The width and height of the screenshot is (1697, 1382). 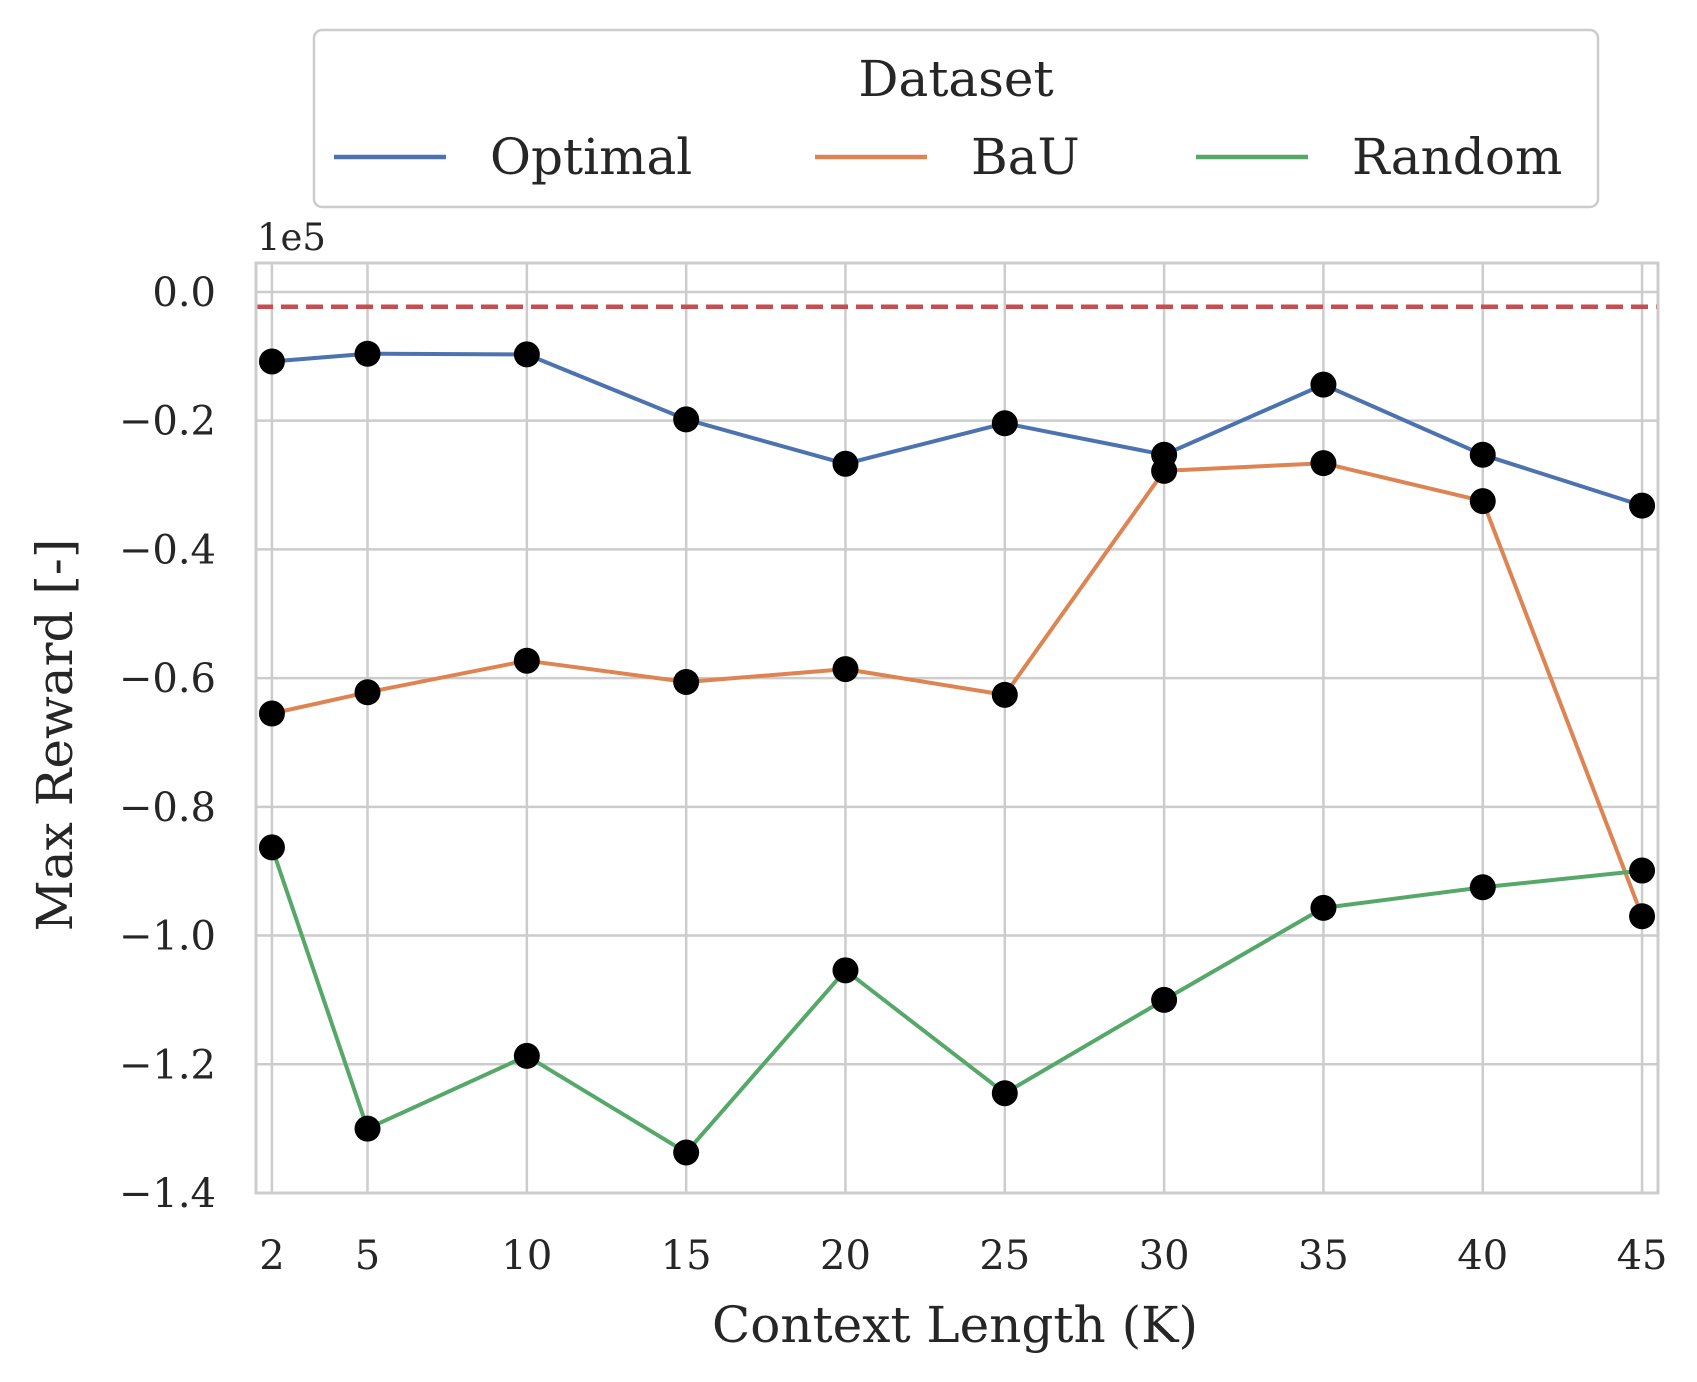 I want to click on legend-label-optimal: Optimal, so click(x=591, y=157).